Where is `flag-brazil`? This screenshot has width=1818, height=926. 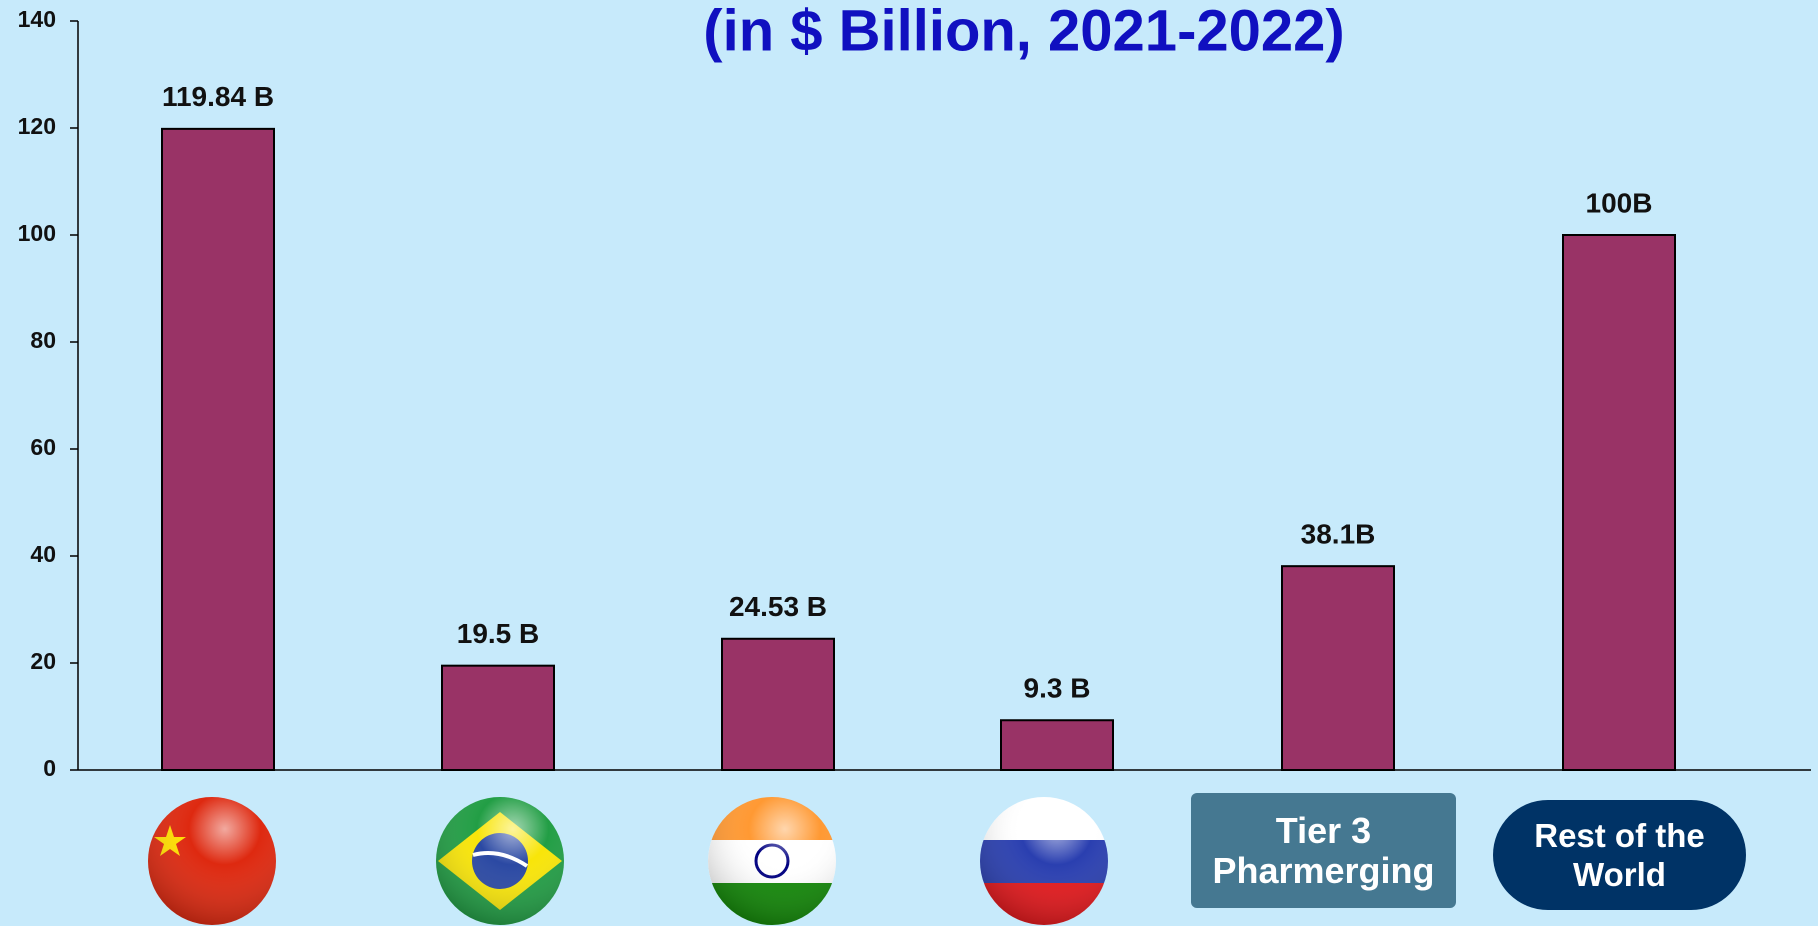 flag-brazil is located at coordinates (500, 861).